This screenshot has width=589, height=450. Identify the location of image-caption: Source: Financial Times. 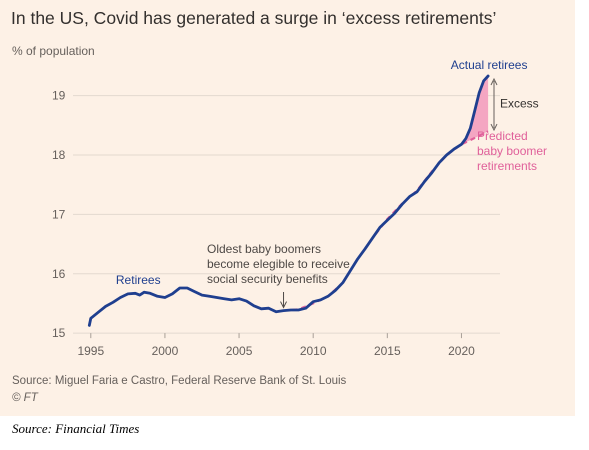
(76, 428).